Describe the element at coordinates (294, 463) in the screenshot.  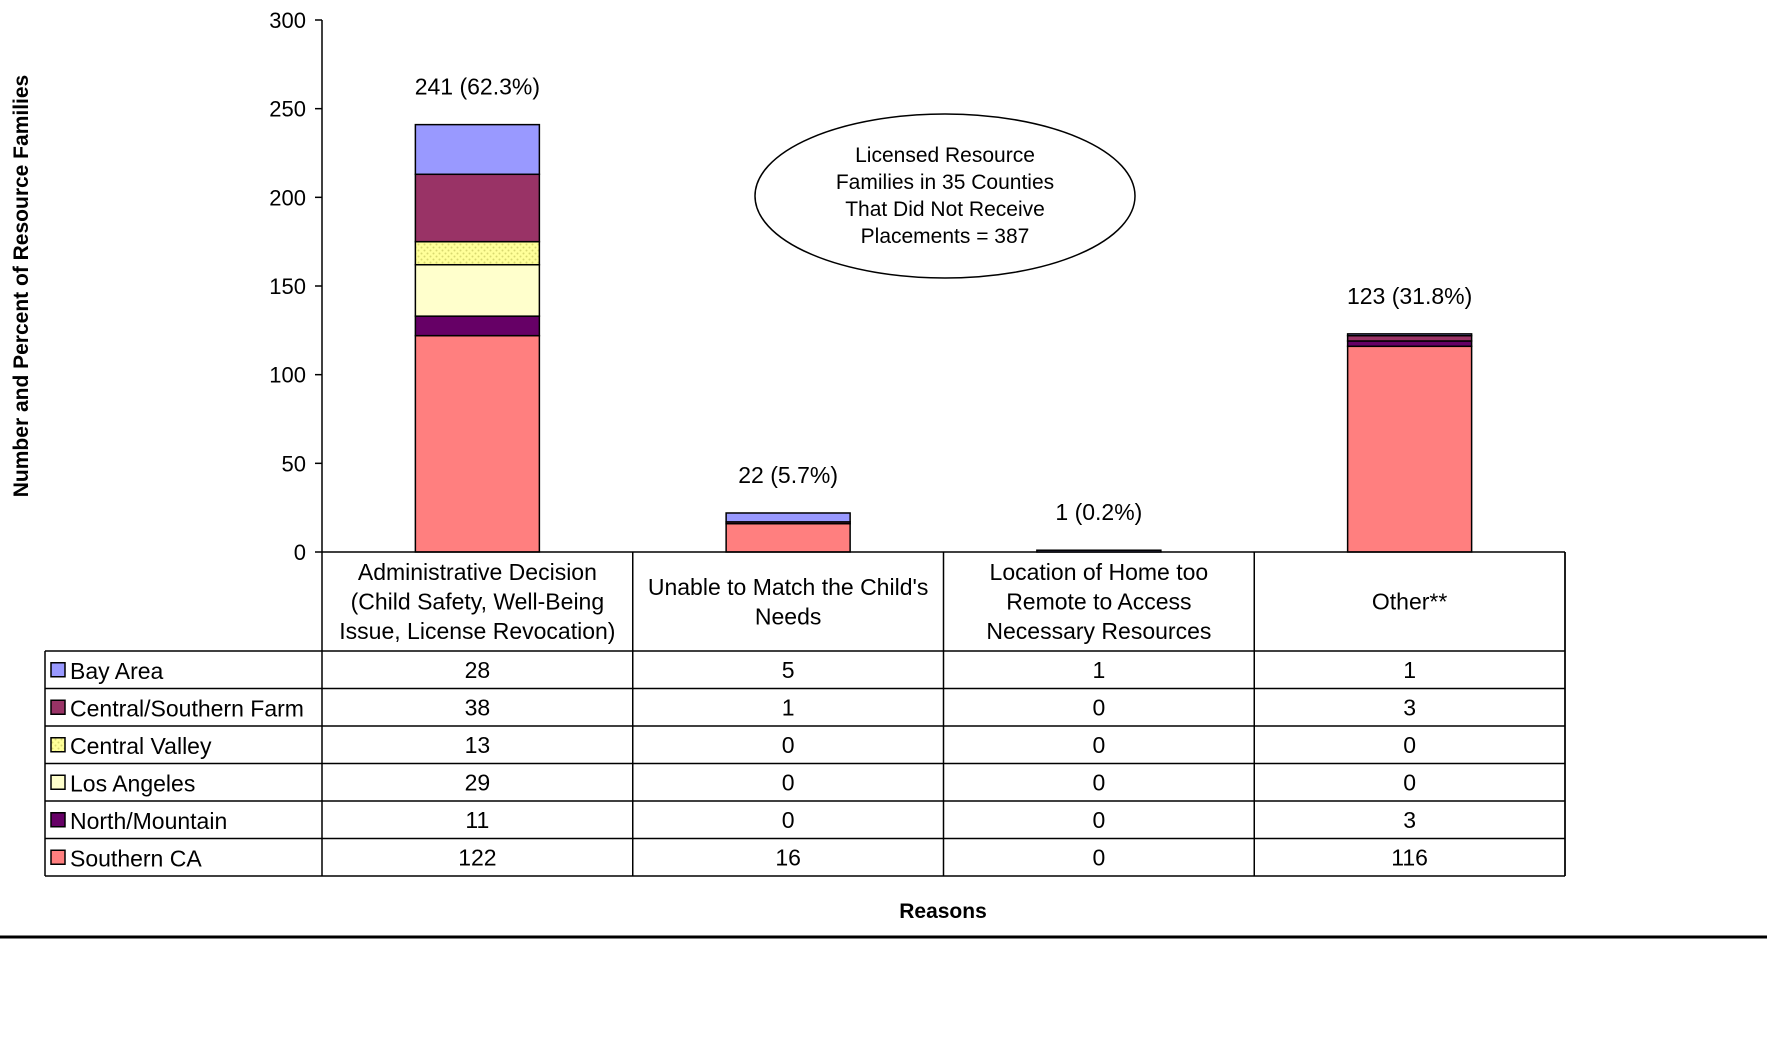
I see `y-tick-label: 50` at that location.